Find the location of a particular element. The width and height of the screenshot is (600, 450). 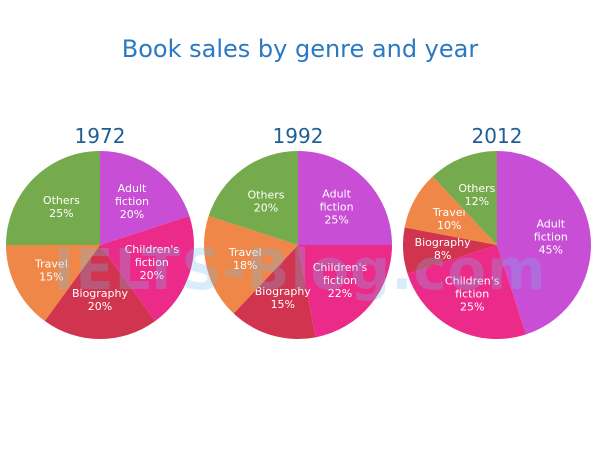

slice-label-adult-fiction: Adult fiction 45% is located at coordinates (551, 237).